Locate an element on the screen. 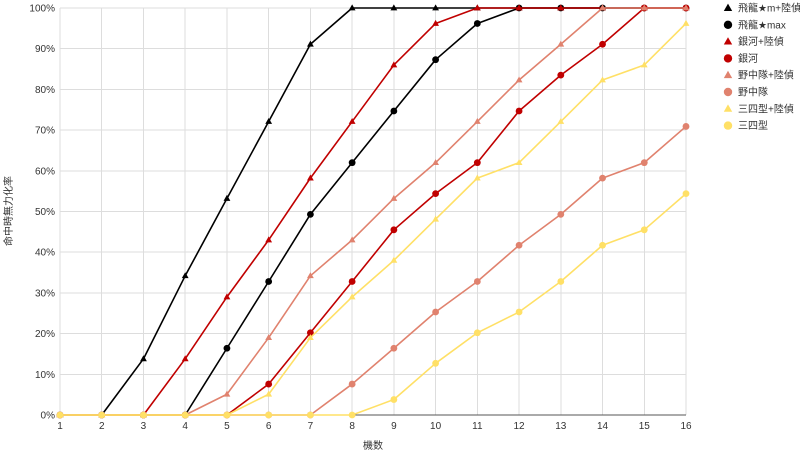 The image size is (800, 455). y-tick-label: 20% is located at coordinates (45, 334).